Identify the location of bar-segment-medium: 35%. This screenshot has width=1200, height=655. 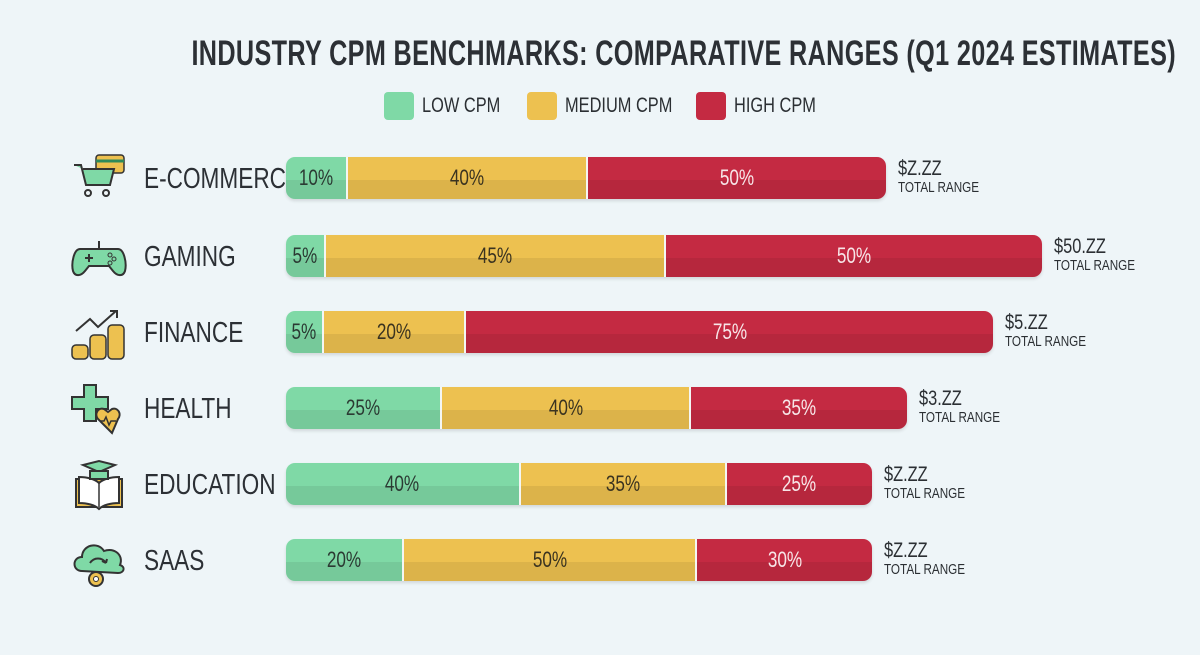
(621, 484).